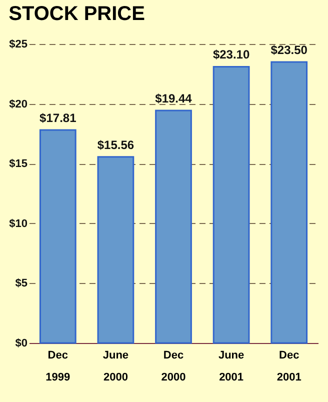 Image resolution: width=328 pixels, height=402 pixels. Describe the element at coordinates (115, 145) in the screenshot. I see `data-label: $15.56` at that location.